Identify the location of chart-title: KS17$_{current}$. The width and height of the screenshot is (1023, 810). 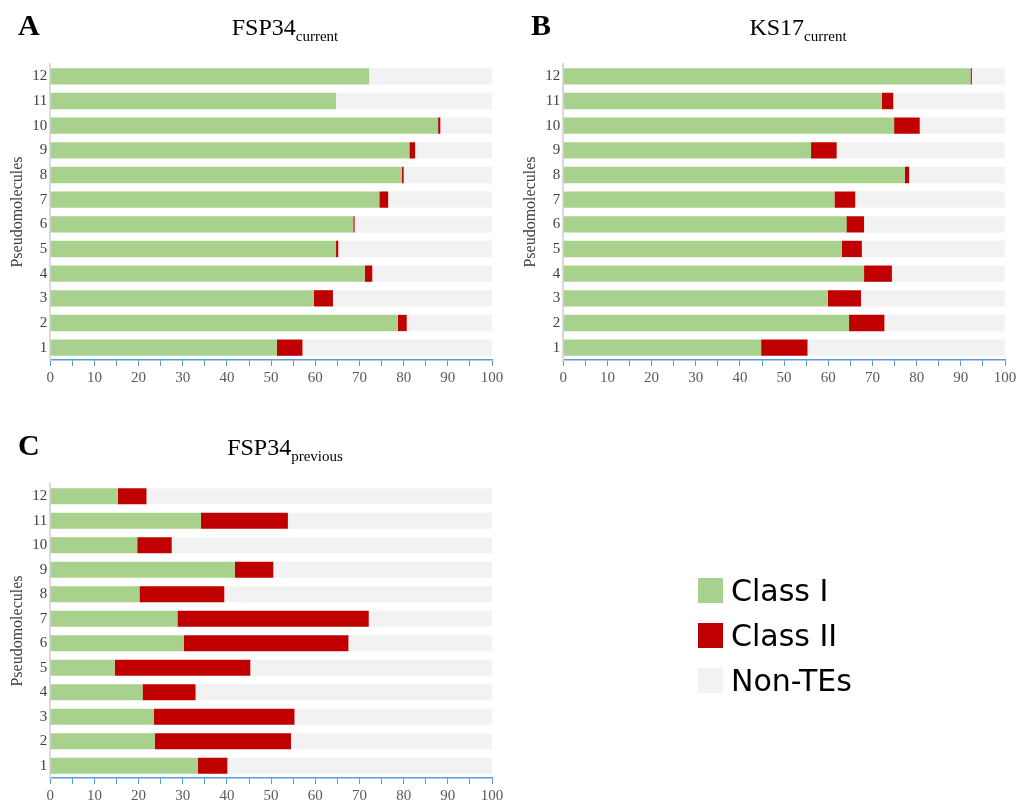
(798, 29).